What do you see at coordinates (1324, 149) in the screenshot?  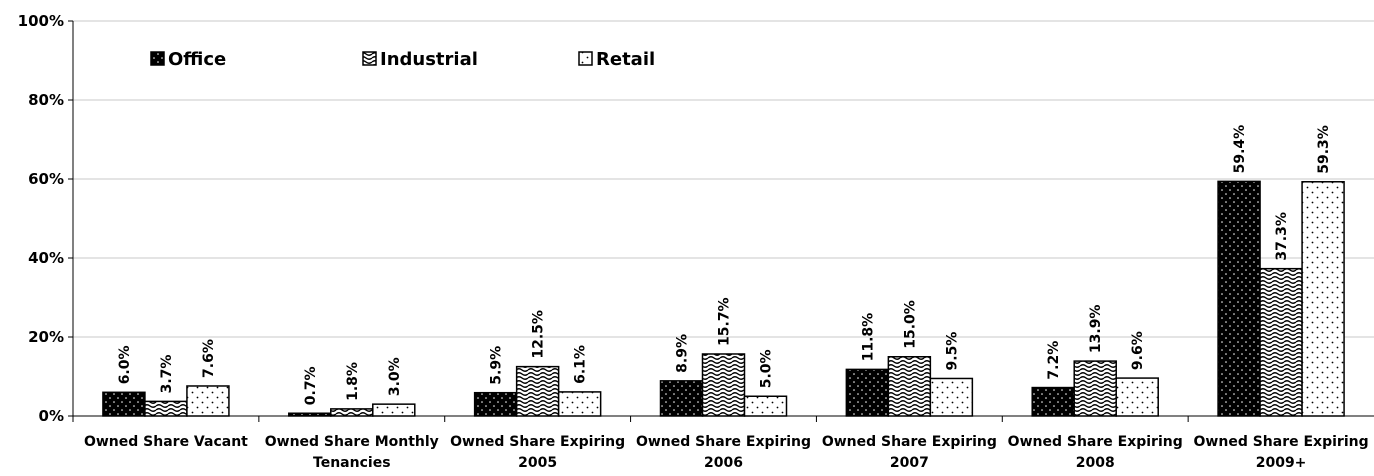 I see `data-label: 59.3%` at bounding box center [1324, 149].